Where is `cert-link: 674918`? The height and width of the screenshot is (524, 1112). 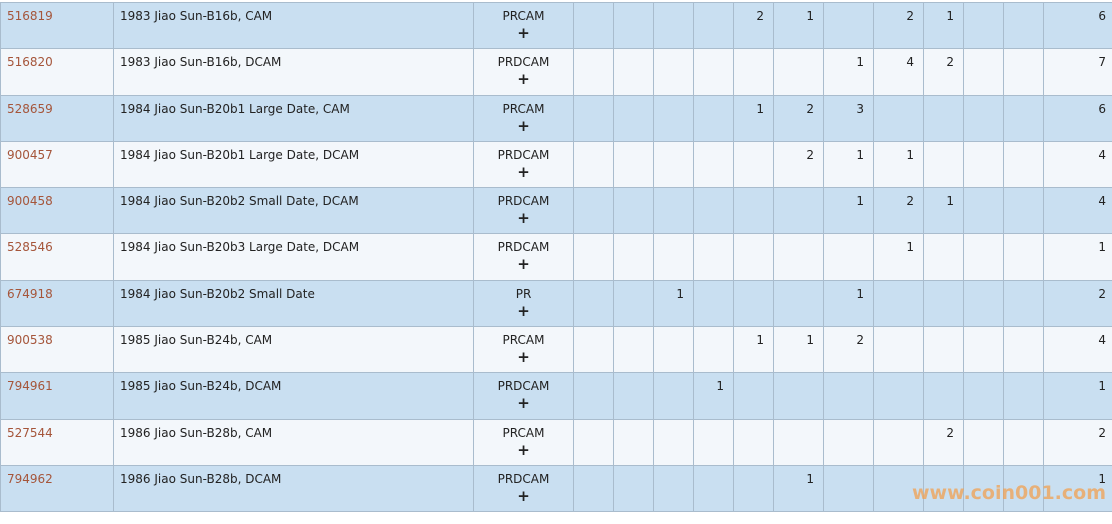 cert-link: 674918 is located at coordinates (30, 293).